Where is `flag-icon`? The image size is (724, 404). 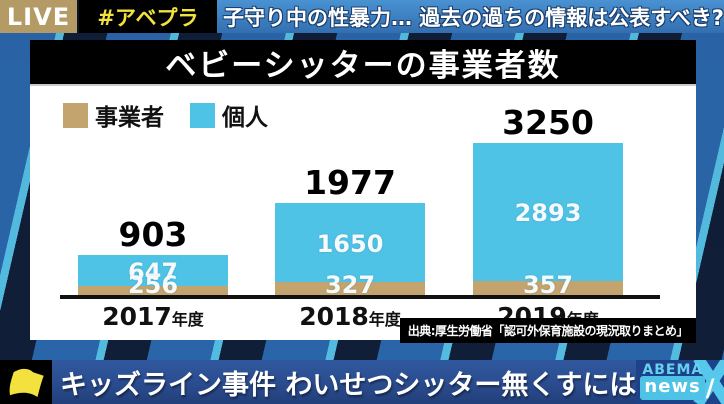 flag-icon is located at coordinates (26, 383).